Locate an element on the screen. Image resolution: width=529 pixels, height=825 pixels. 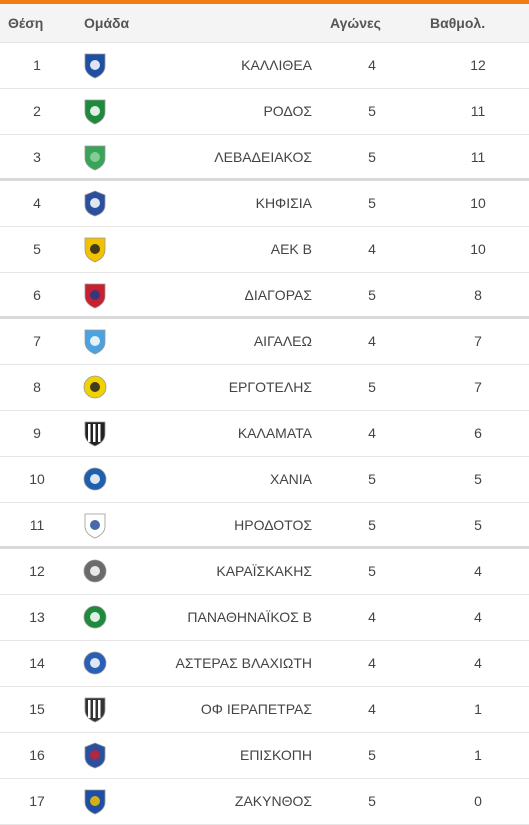
row-position: 9 is located at coordinates (37, 433).